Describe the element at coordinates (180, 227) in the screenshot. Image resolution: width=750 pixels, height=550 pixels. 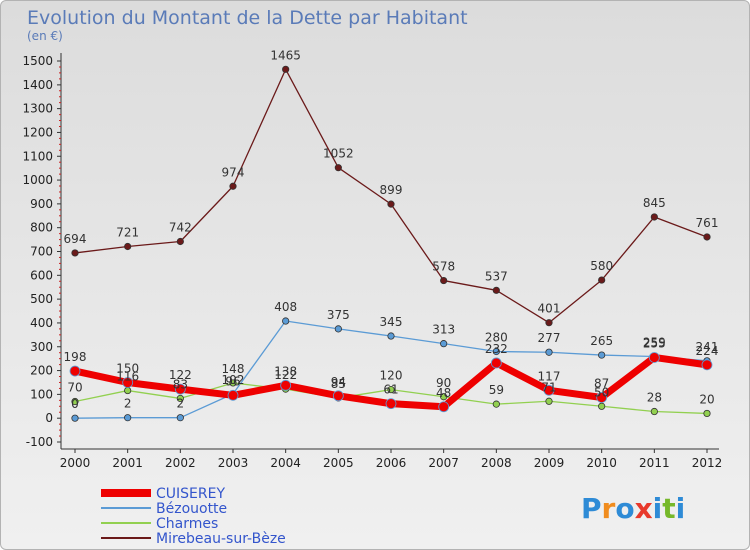
I see `data-label-mirebeau-sur-b-ze: 742` at that location.